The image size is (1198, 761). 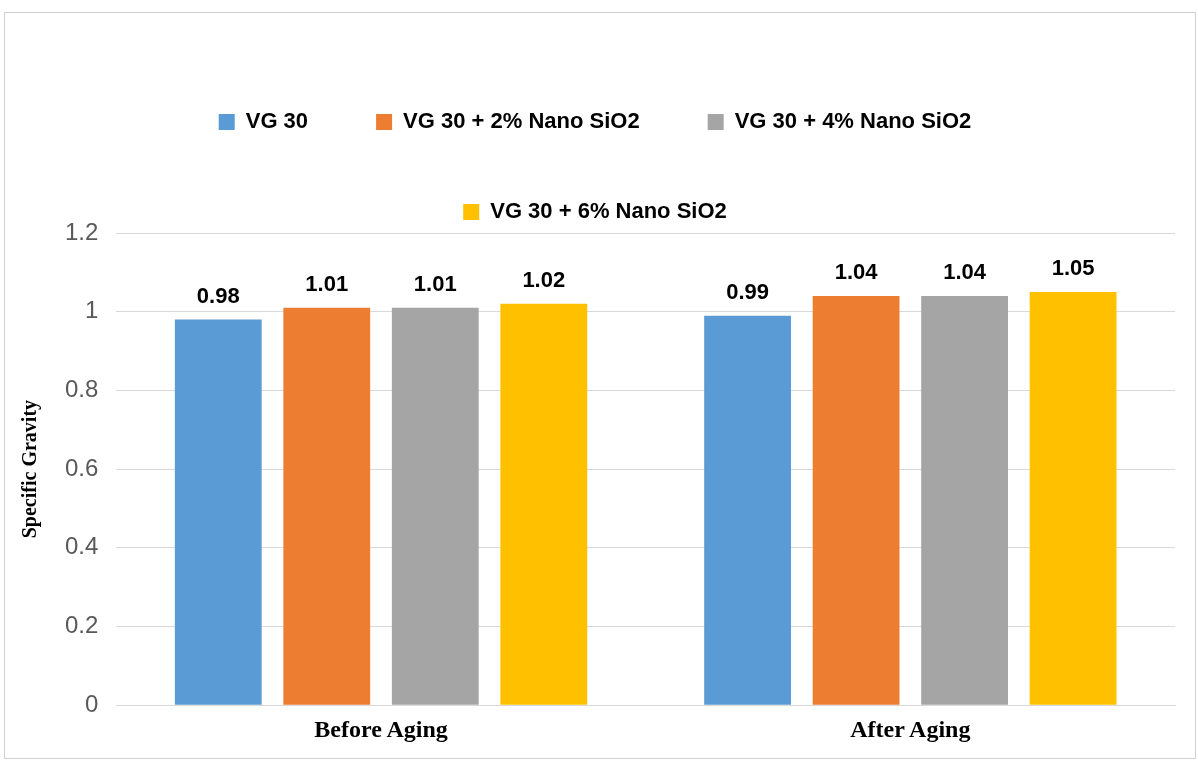 I want to click on legend-label: VG 30 + 6% Nano SiO2, so click(x=608, y=211).